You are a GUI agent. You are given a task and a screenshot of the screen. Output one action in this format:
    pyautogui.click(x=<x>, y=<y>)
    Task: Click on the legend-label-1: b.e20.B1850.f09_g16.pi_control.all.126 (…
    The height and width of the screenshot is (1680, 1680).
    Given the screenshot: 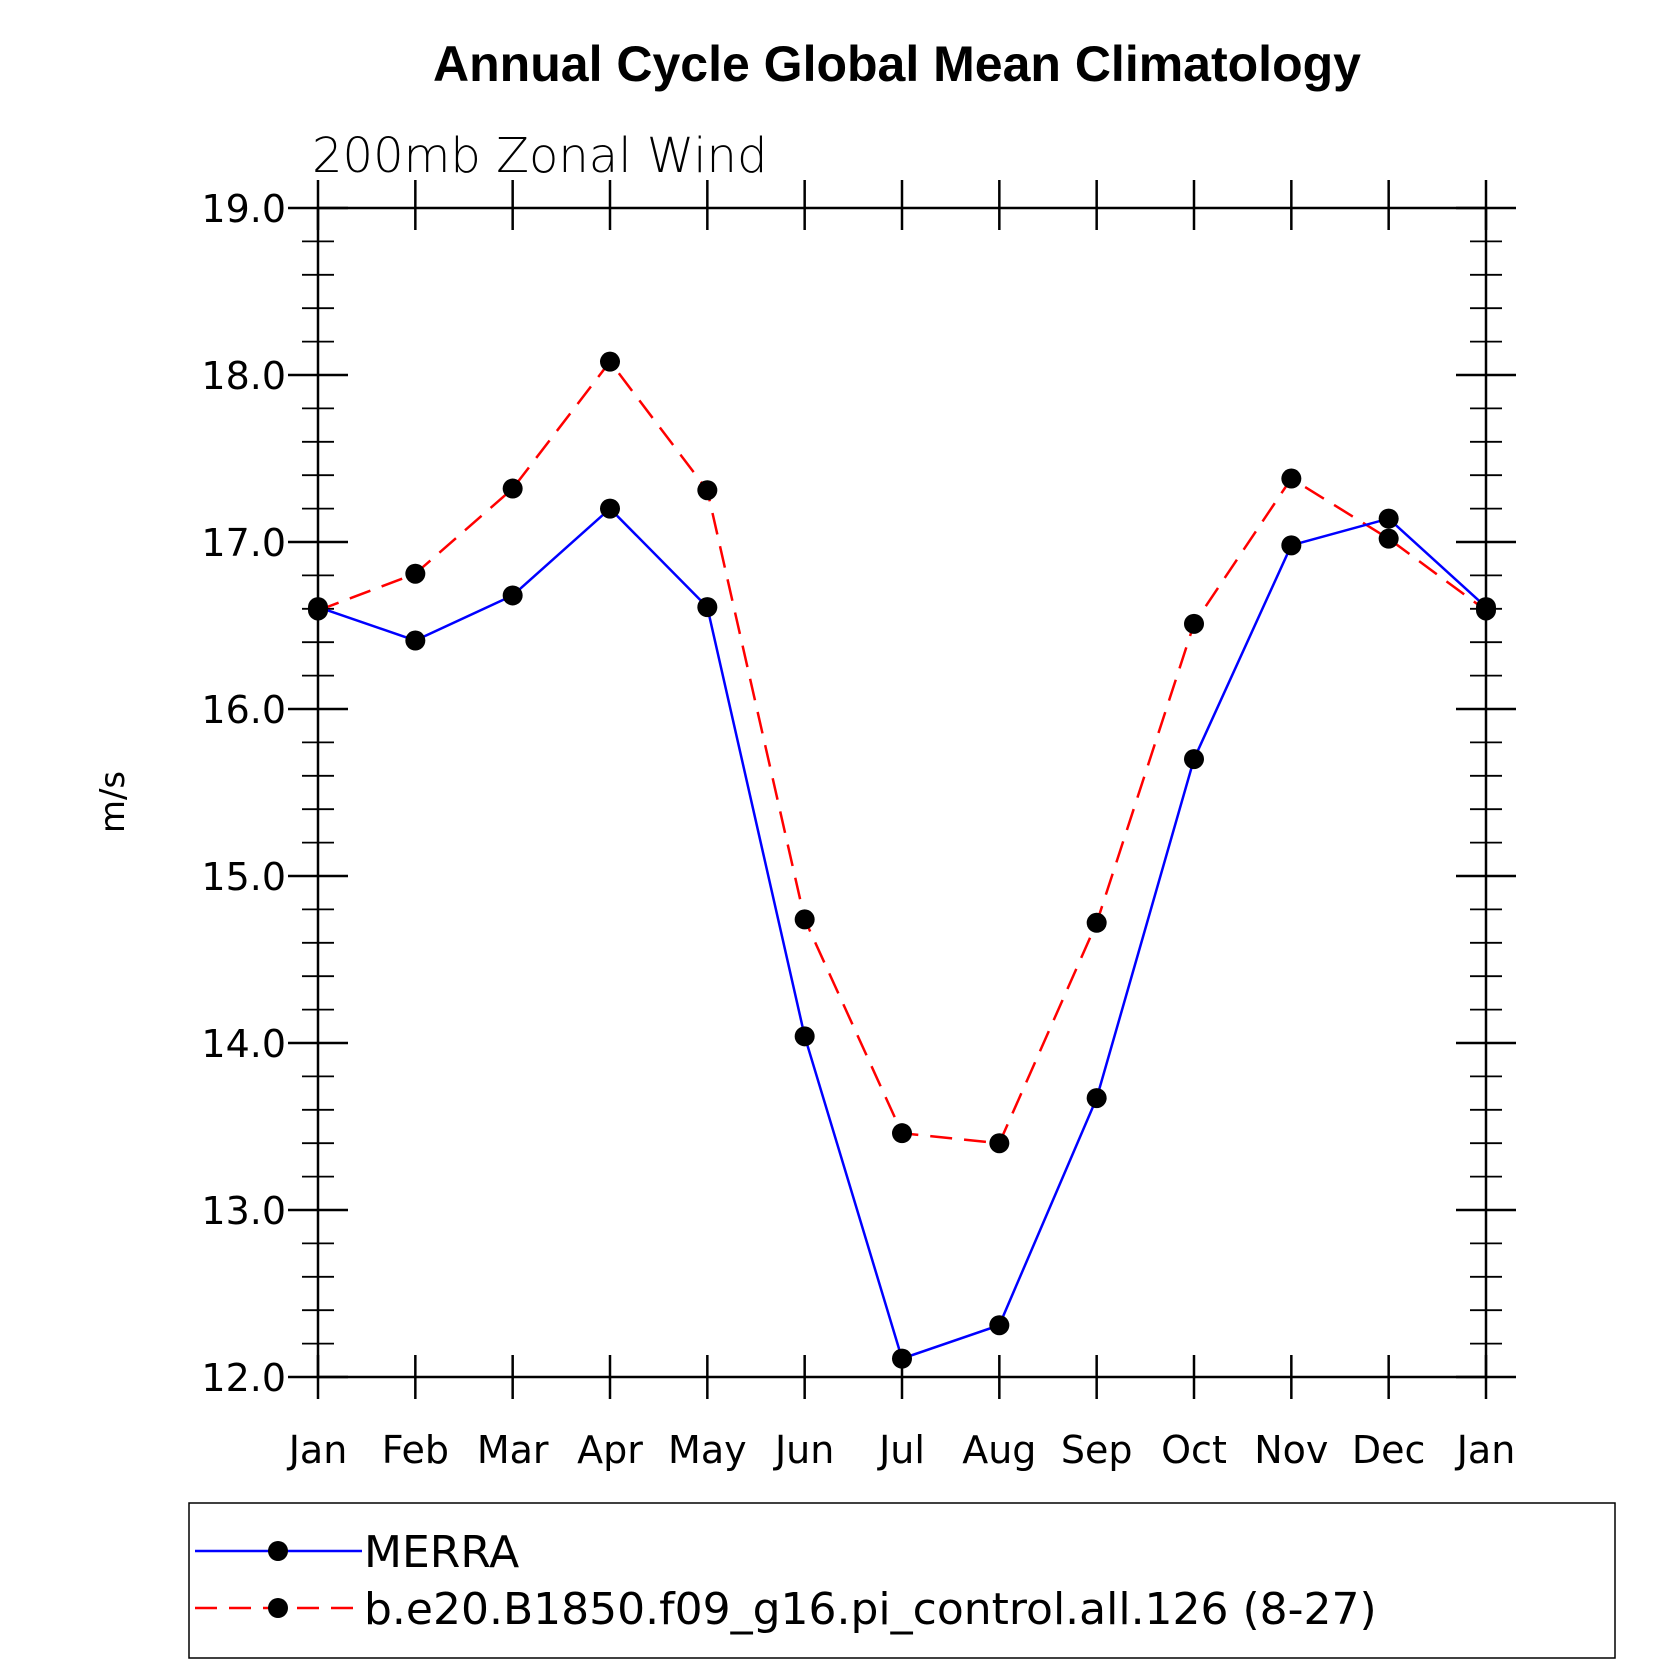 What is the action you would take?
    pyautogui.click(x=870, y=1609)
    